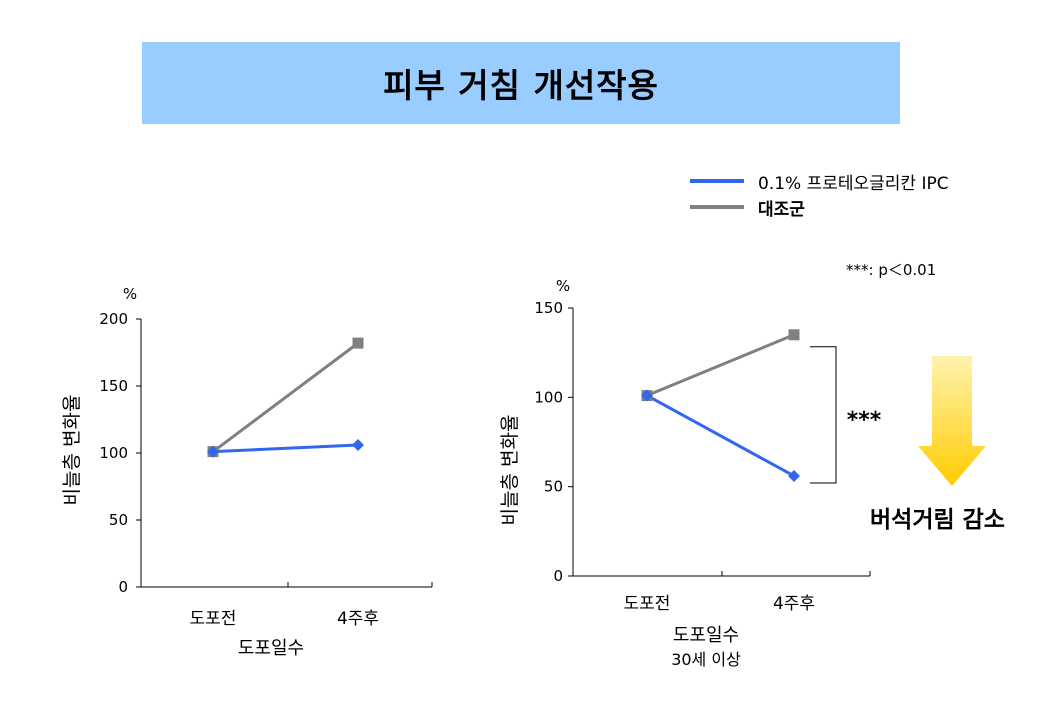 The width and height of the screenshot is (1038, 725). I want to click on legend-swatch-treatment, so click(717, 181).